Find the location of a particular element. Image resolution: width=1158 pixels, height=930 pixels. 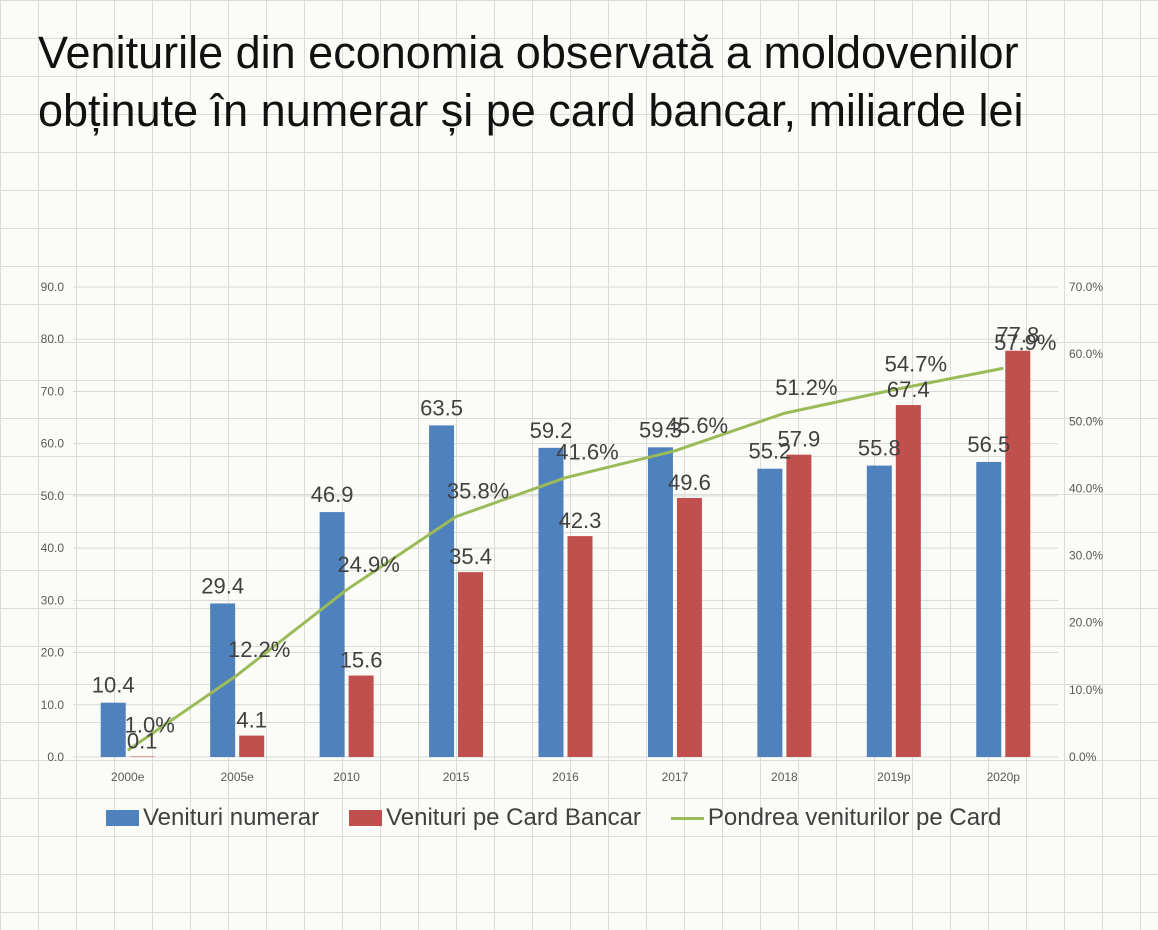

label-card: 67.4 is located at coordinates (908, 389).